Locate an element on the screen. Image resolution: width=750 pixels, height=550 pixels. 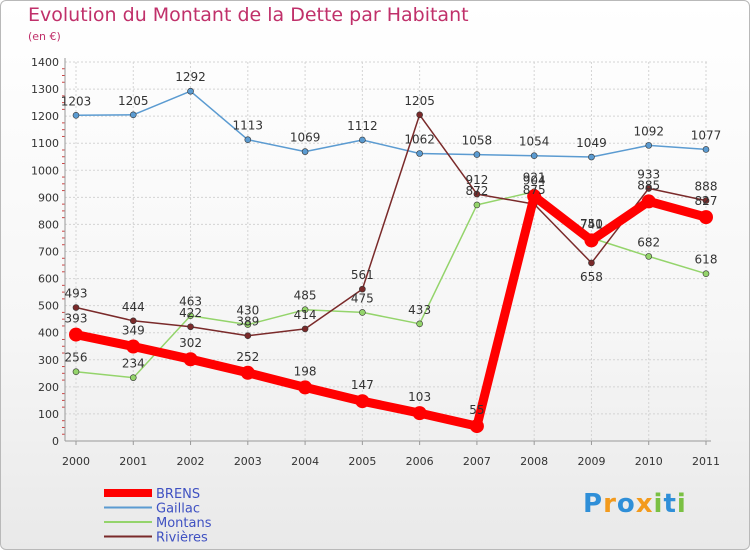
data-label-rivières: 912 is located at coordinates (476, 180).